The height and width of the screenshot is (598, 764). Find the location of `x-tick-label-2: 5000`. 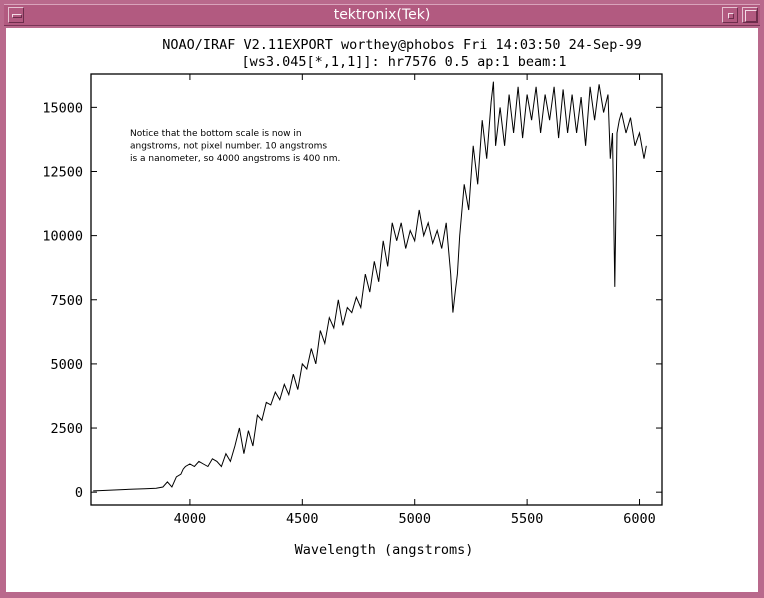

x-tick-label-2: 5000 is located at coordinates (414, 519).